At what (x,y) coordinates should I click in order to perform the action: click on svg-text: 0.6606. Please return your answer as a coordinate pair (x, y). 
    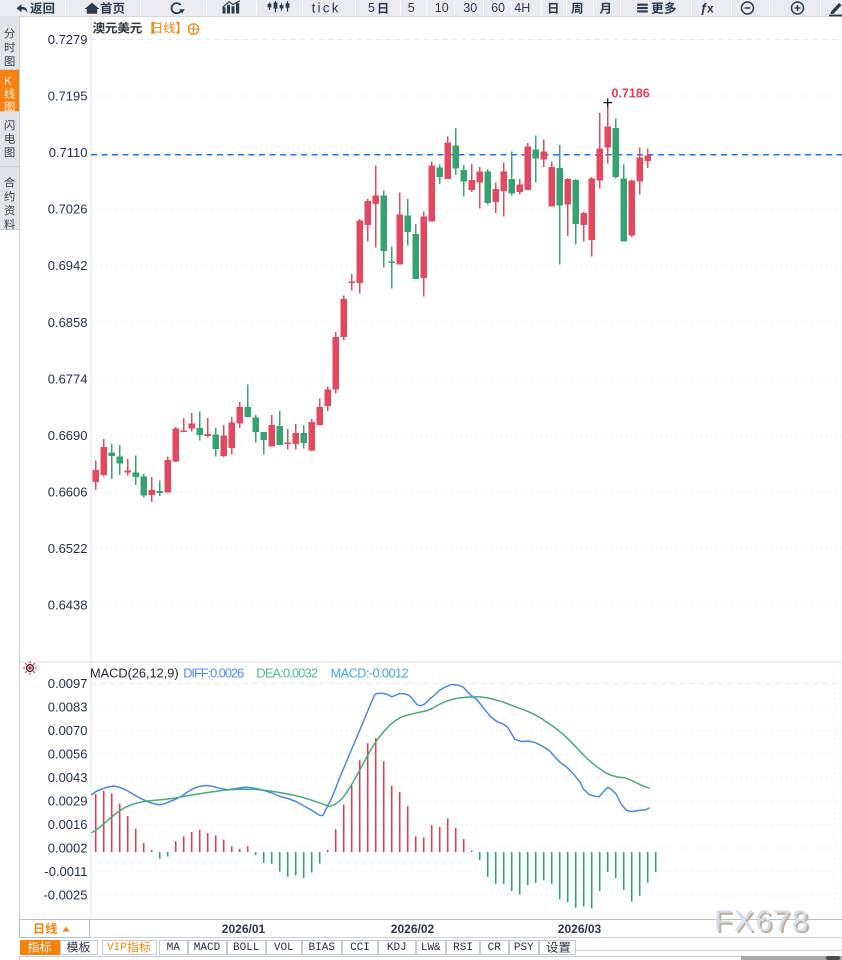
    Looking at the image, I should click on (68, 491).